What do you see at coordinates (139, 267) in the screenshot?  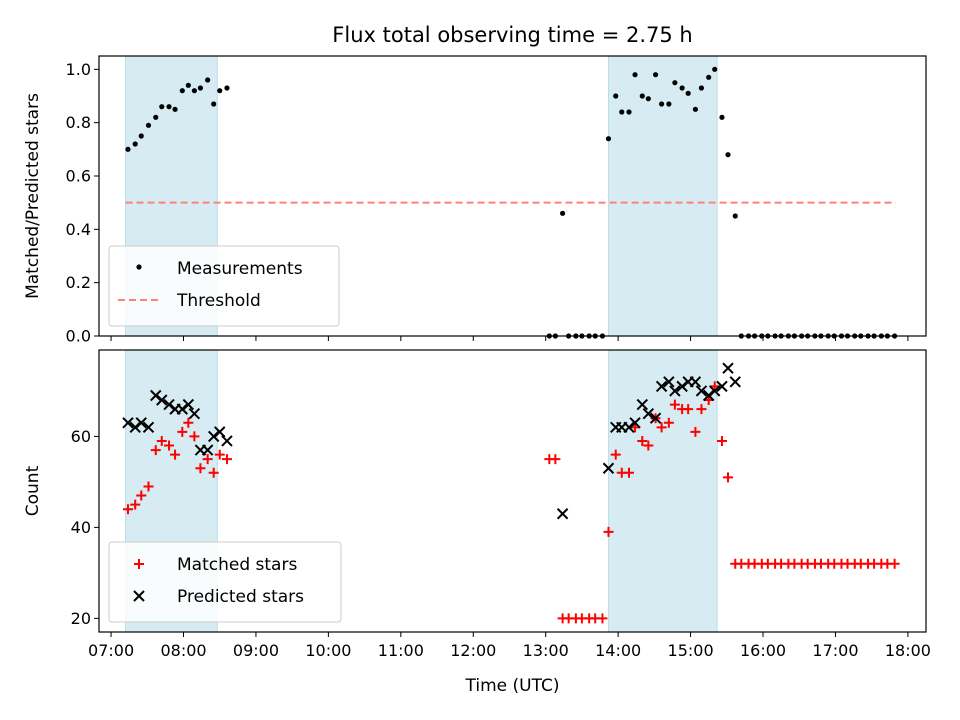 I see `legend-marker-measurements` at bounding box center [139, 267].